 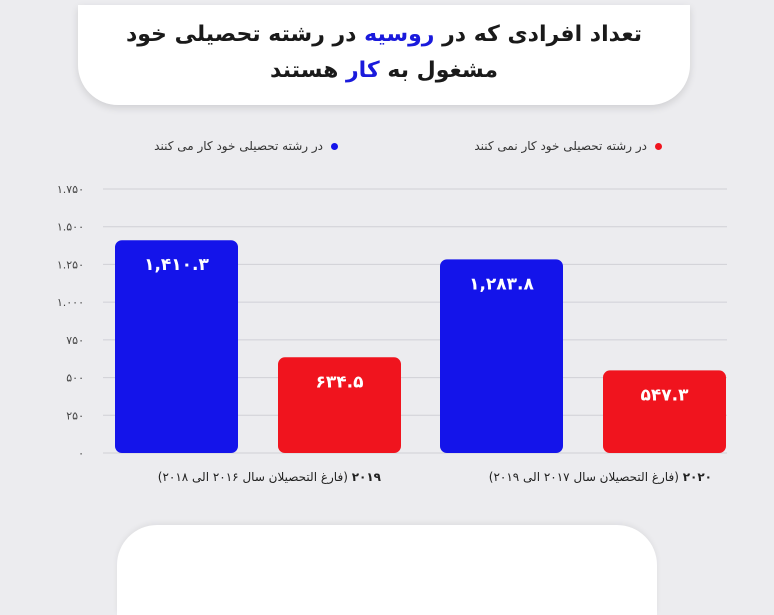 What do you see at coordinates (70, 302) in the screenshot?
I see `y-tick-label: ۱.۰۰۰` at bounding box center [70, 302].